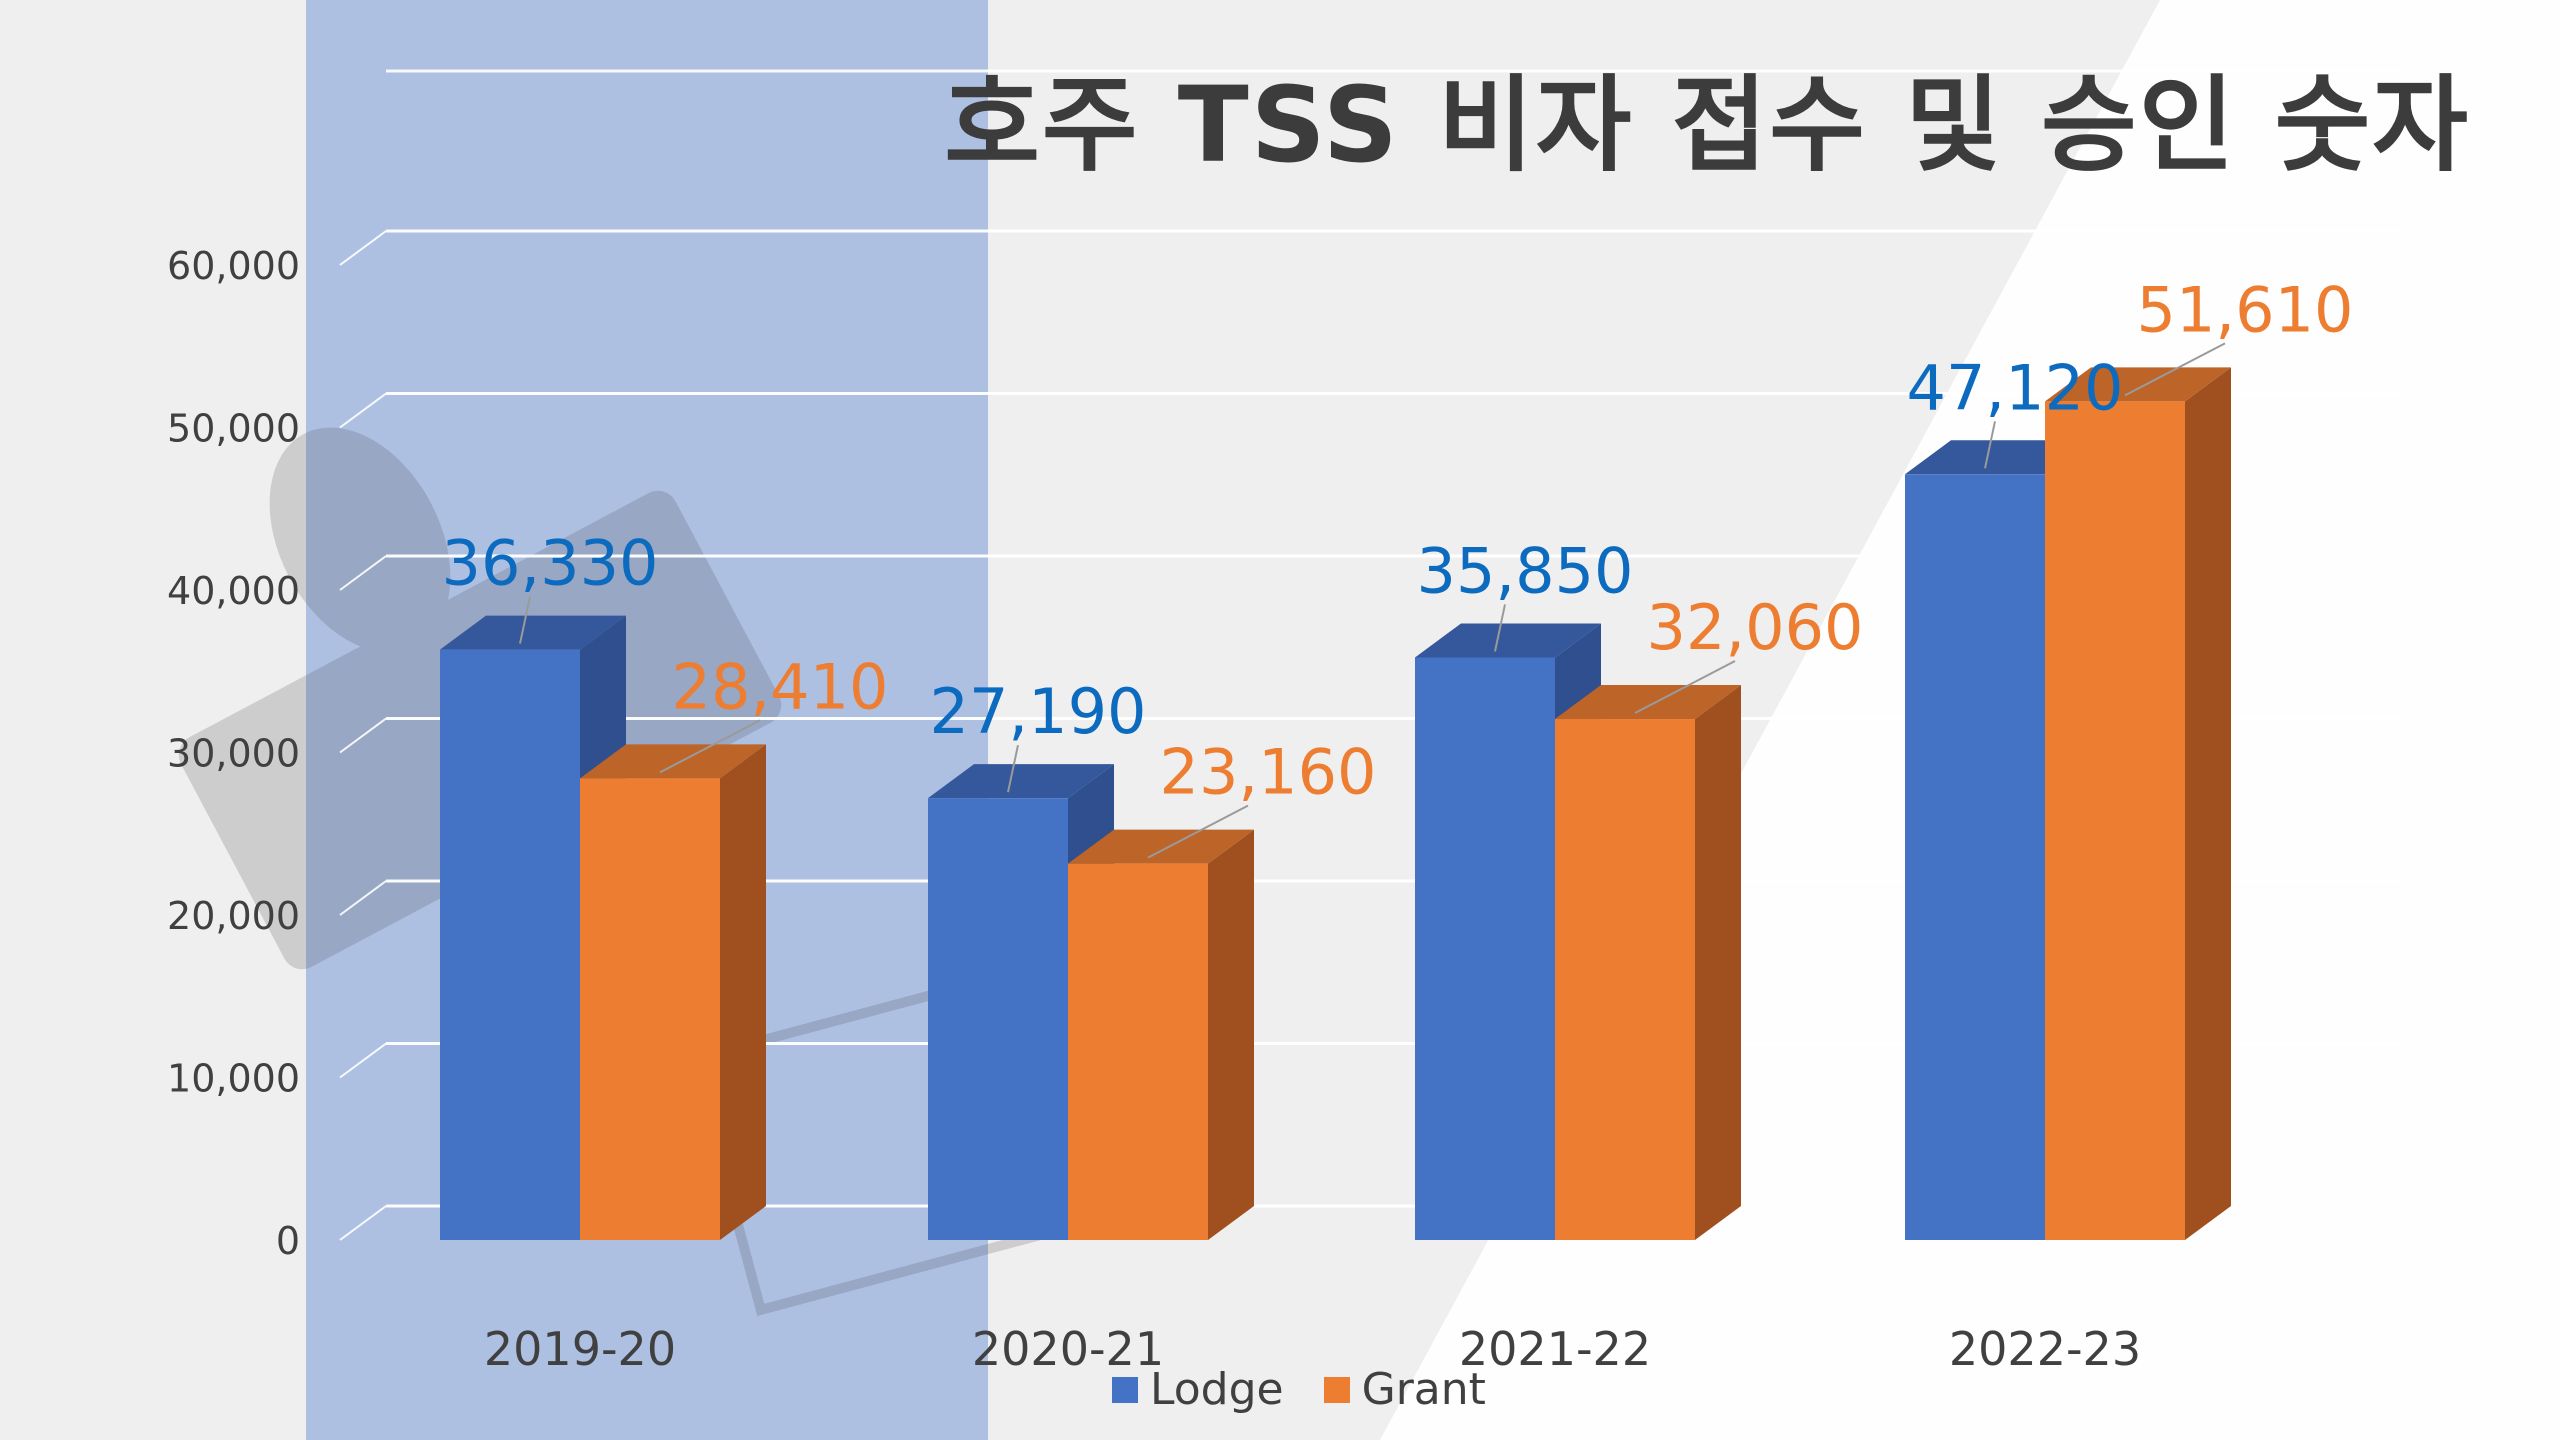 This screenshot has width=2560, height=1440. I want to click on x-tick-label: 2021-22, so click(1555, 1349).